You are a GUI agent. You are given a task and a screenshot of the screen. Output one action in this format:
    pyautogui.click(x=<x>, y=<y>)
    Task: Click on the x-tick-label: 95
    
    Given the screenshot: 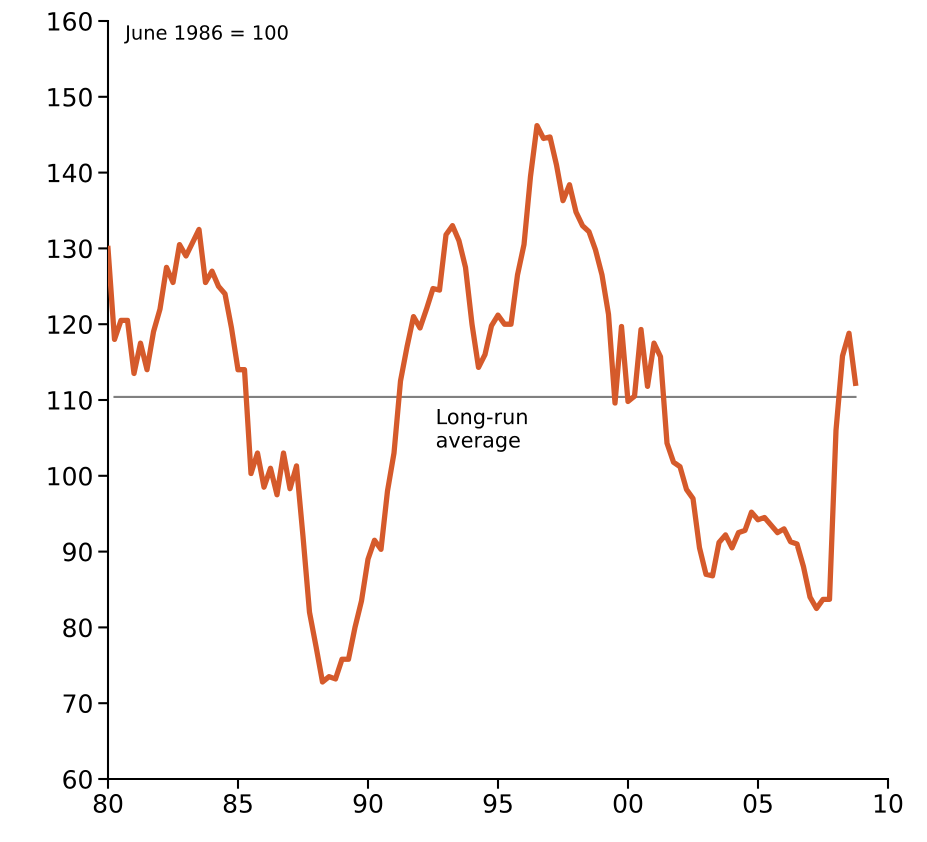 What is the action you would take?
    pyautogui.click(x=498, y=803)
    